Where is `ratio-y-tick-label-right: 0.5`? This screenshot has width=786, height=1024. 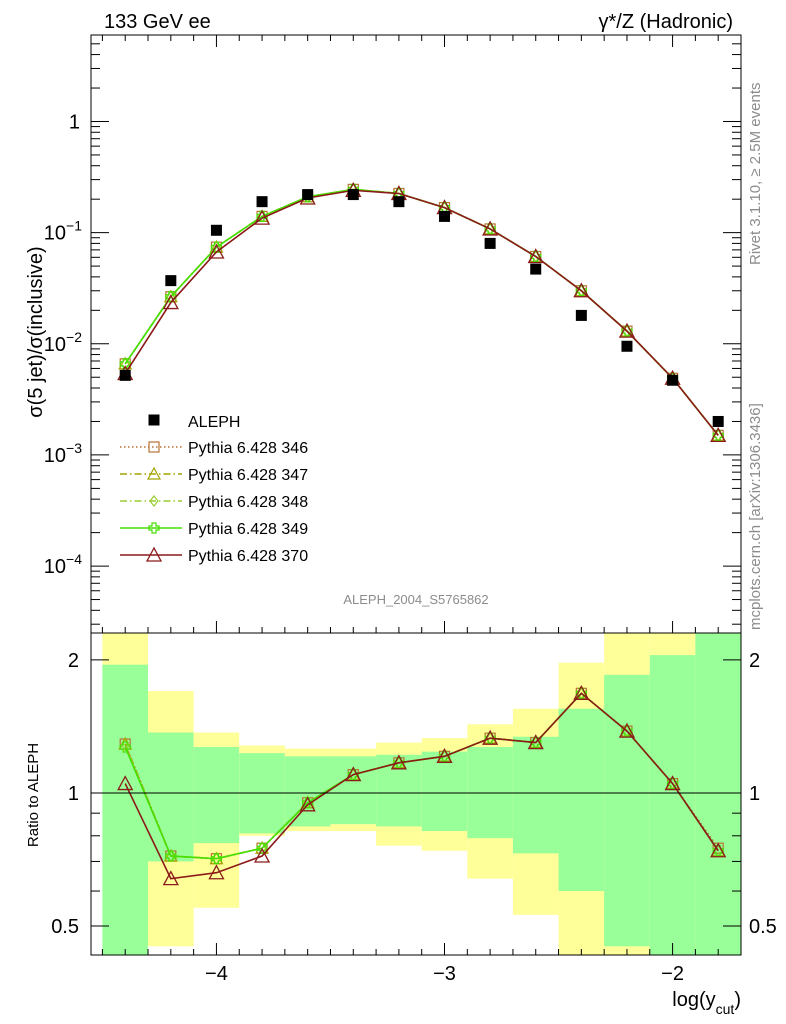
ratio-y-tick-label-right: 0.5 is located at coordinates (763, 927).